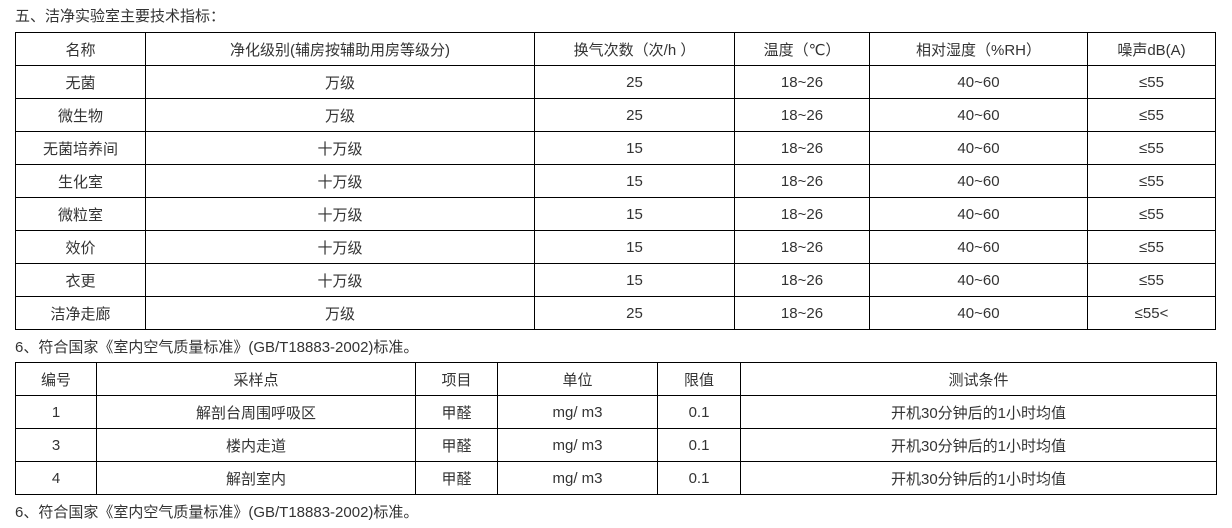 The image size is (1232, 528). I want to click on table-row: 无菌培养间 十万级 15 18~26 40~60 ≤55, so click(615, 148).